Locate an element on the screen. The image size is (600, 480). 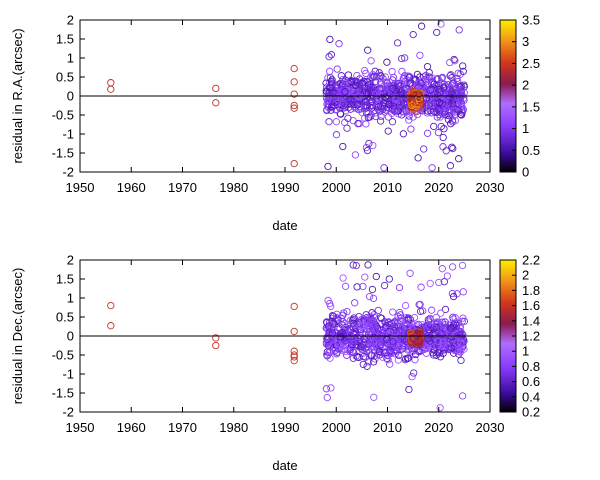
ra-y-tick-label: -0.5 is located at coordinates (63, 115).